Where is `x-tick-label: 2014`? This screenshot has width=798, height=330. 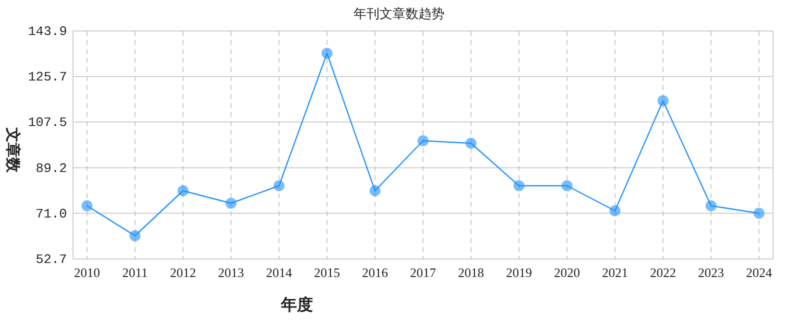
x-tick-label: 2014 is located at coordinates (279, 272).